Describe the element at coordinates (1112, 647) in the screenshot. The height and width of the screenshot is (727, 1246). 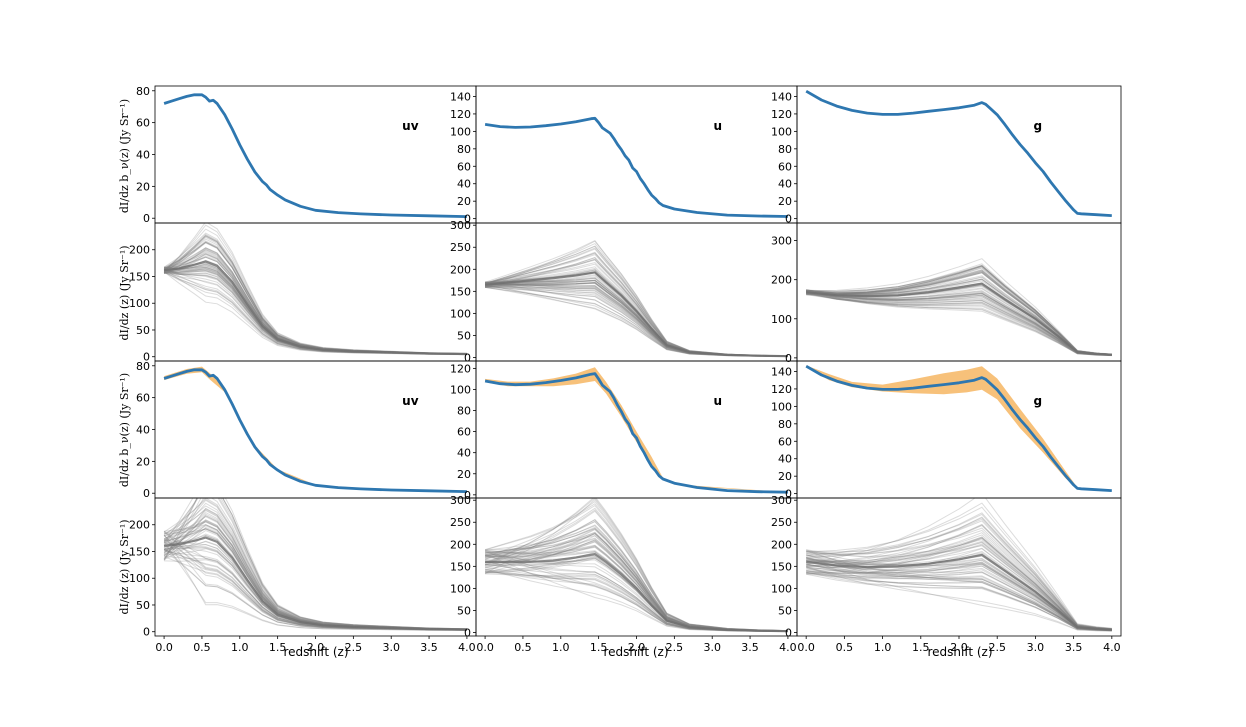
I see `x-tick-label: 4.0` at that location.